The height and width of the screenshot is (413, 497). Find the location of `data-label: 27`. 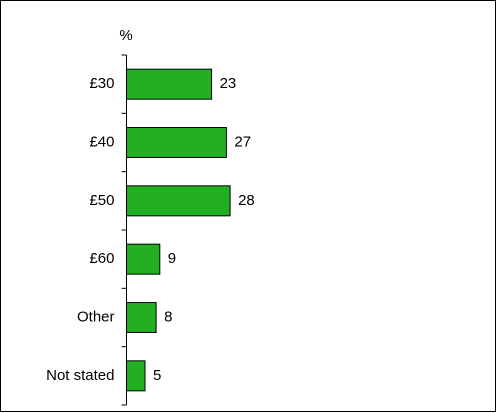

data-label: 27 is located at coordinates (242, 141).